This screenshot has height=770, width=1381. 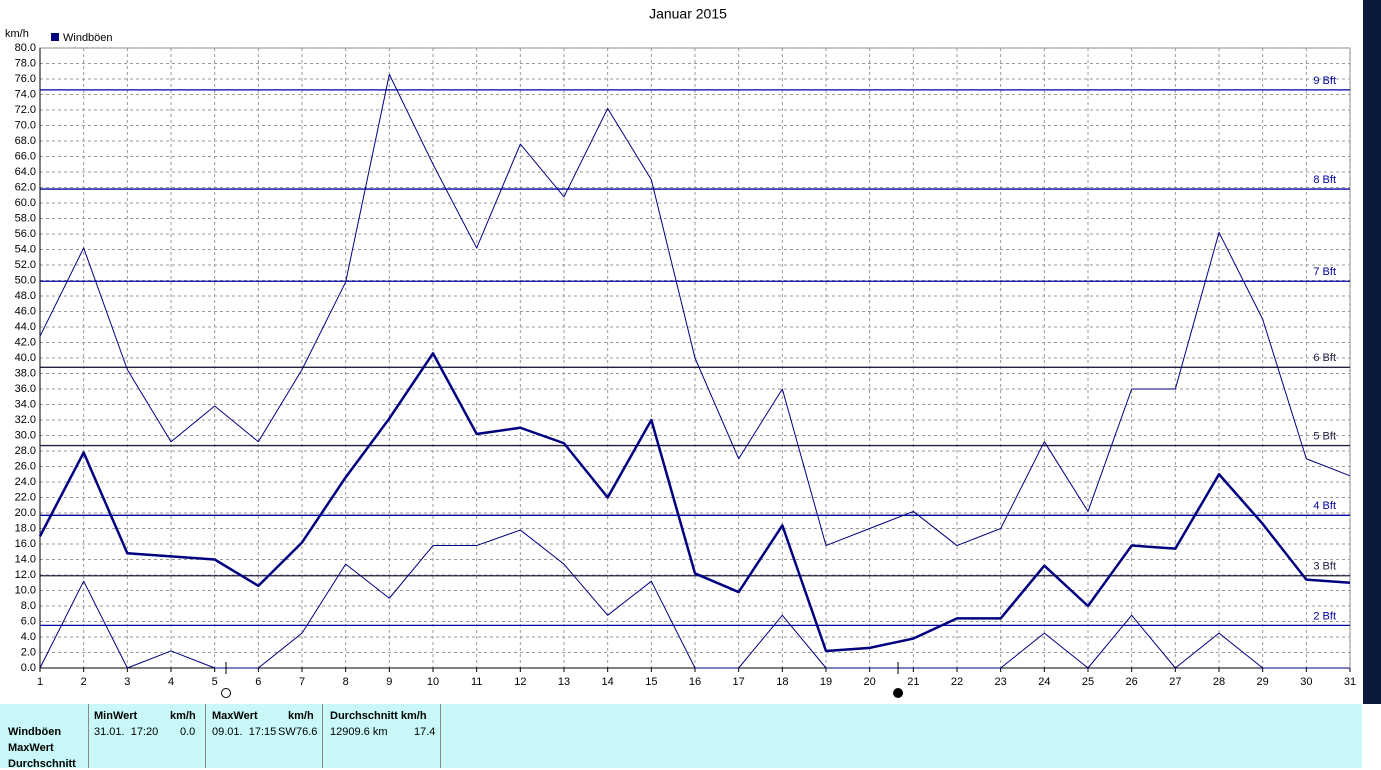 What do you see at coordinates (17, 34) in the screenshot?
I see `y-unit: km/h` at bounding box center [17, 34].